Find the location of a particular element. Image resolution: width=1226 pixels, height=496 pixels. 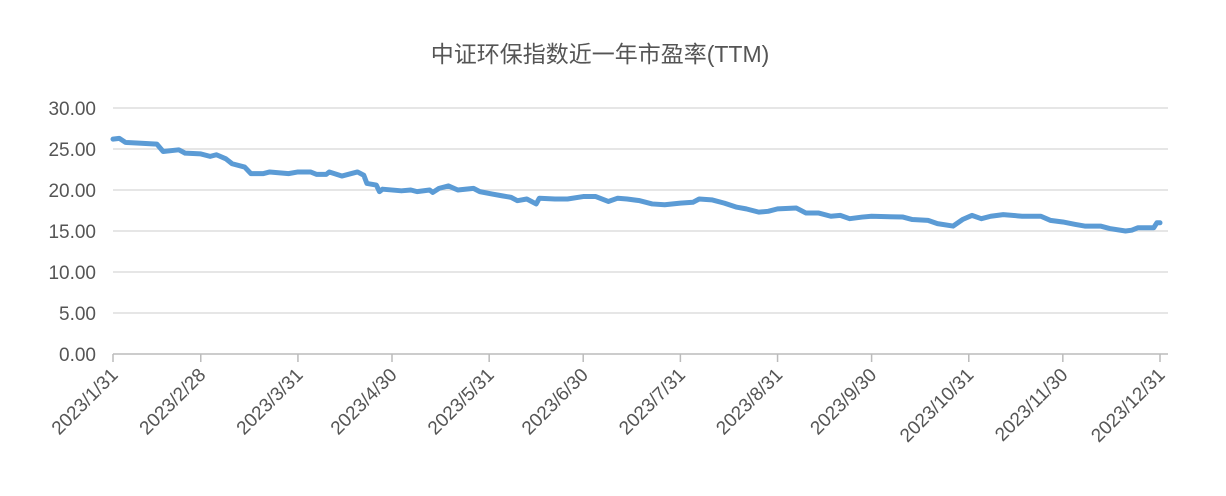

x-tick-label: 2023/3/31 is located at coordinates (270, 402).